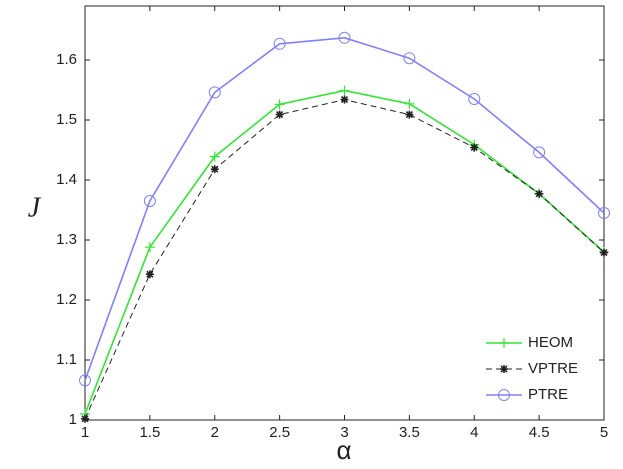 This screenshot has width=623, height=469. What do you see at coordinates (73, 419) in the screenshot?
I see `y-tick-label: 1` at bounding box center [73, 419].